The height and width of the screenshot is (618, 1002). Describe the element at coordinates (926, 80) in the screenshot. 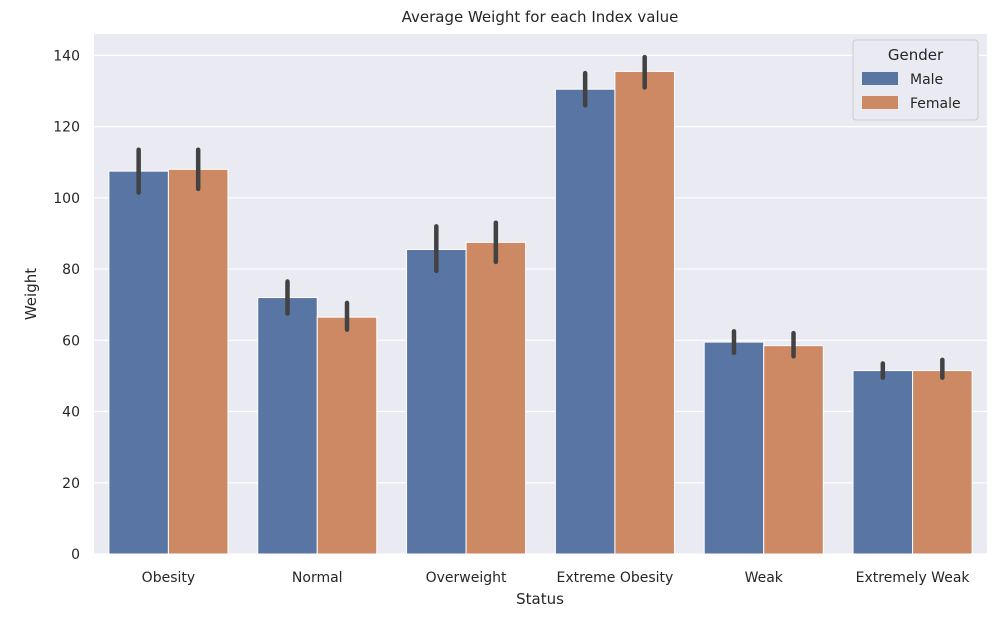

I see `legend-label-male: Male` at that location.